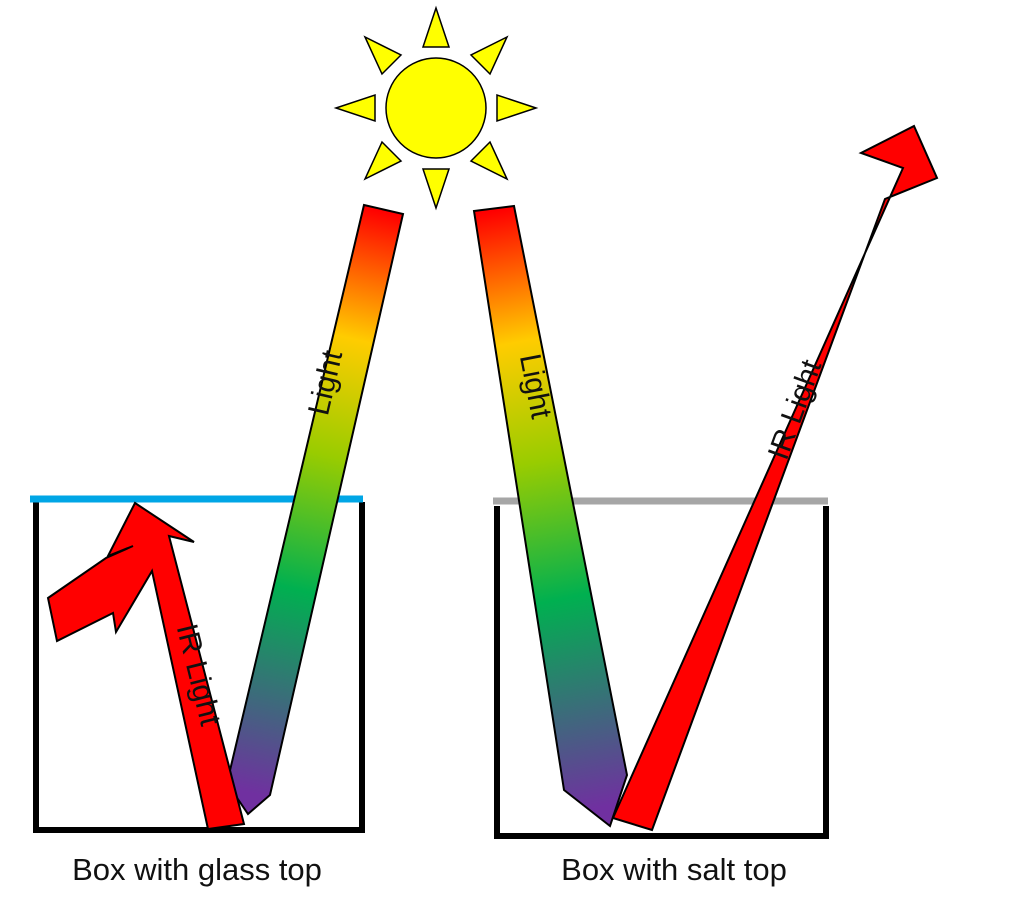  What do you see at coordinates (197, 869) in the screenshot?
I see `glass-box-caption: Box with glass top` at bounding box center [197, 869].